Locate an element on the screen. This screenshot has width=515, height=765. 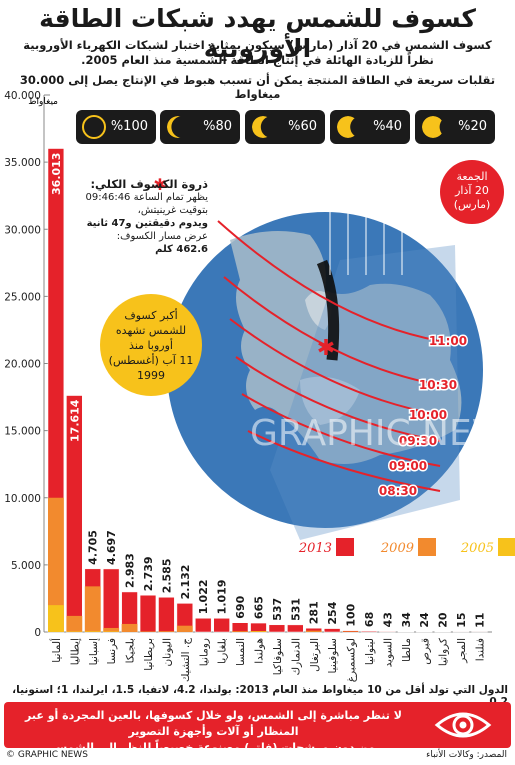
peak-title: ذروة الكسوف الكلي: is located at coordinates (149, 184).